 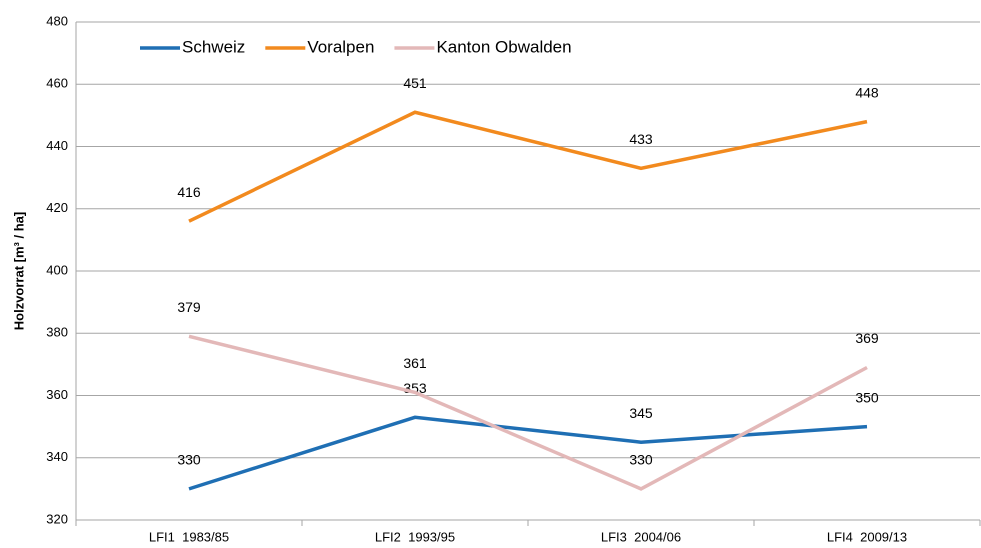 What do you see at coordinates (189, 192) in the screenshot?
I see `data-label: 416` at bounding box center [189, 192].